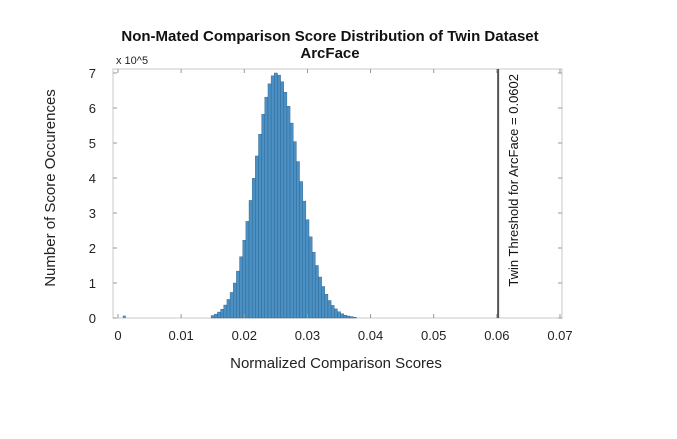 This screenshot has height=439, width=677. I want to click on x-tick-label: 0.04, so click(370, 335).